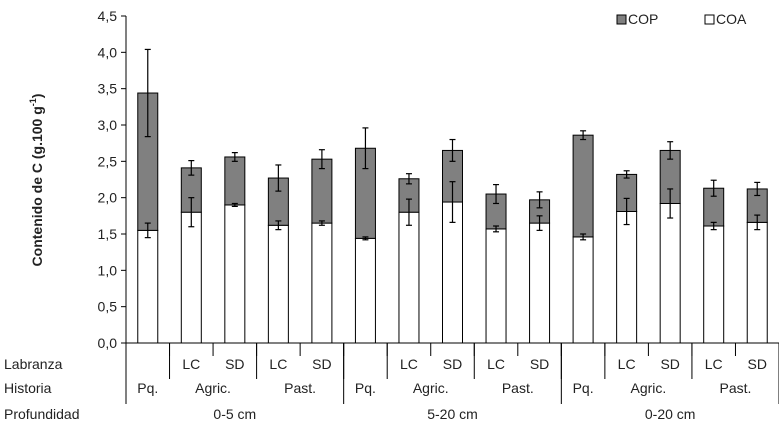 The image size is (779, 432). Describe the element at coordinates (108, 307) in the screenshot. I see `y-tick-label: 0,5` at that location.